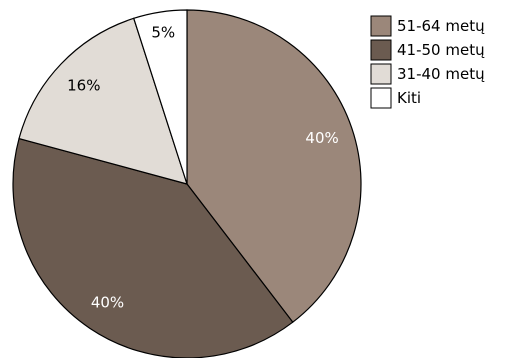  Describe the element at coordinates (441, 74) in the screenshot. I see `legend-label-2: 31-40 metų` at that location.